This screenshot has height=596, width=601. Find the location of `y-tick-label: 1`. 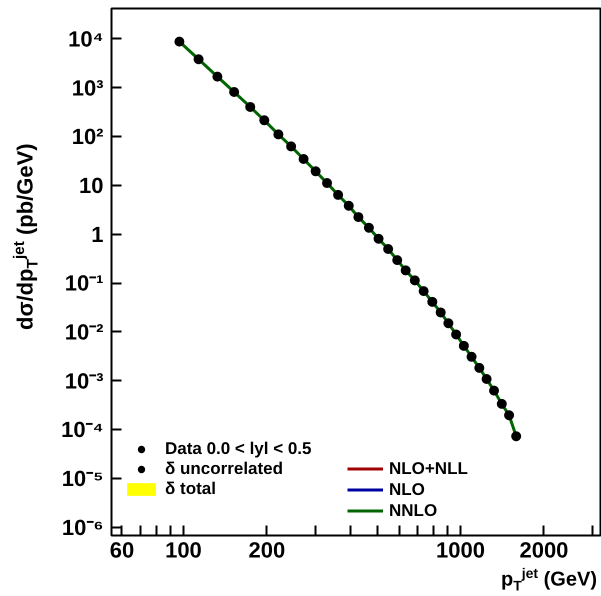

y-tick-label: 1 is located at coordinates (97, 234).